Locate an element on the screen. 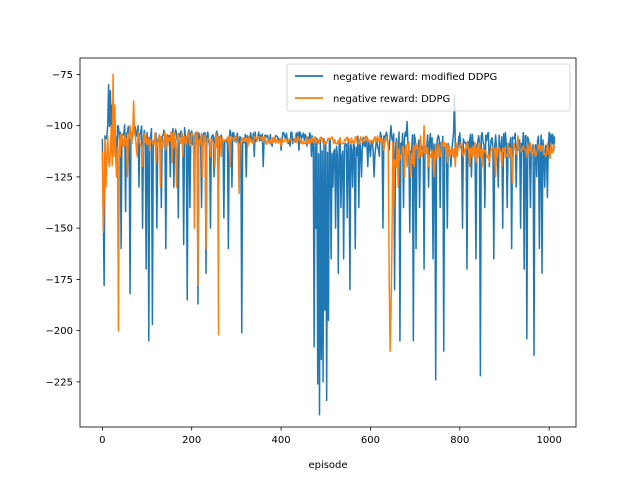  y-tick-label-125: −125 is located at coordinates (59, 177).